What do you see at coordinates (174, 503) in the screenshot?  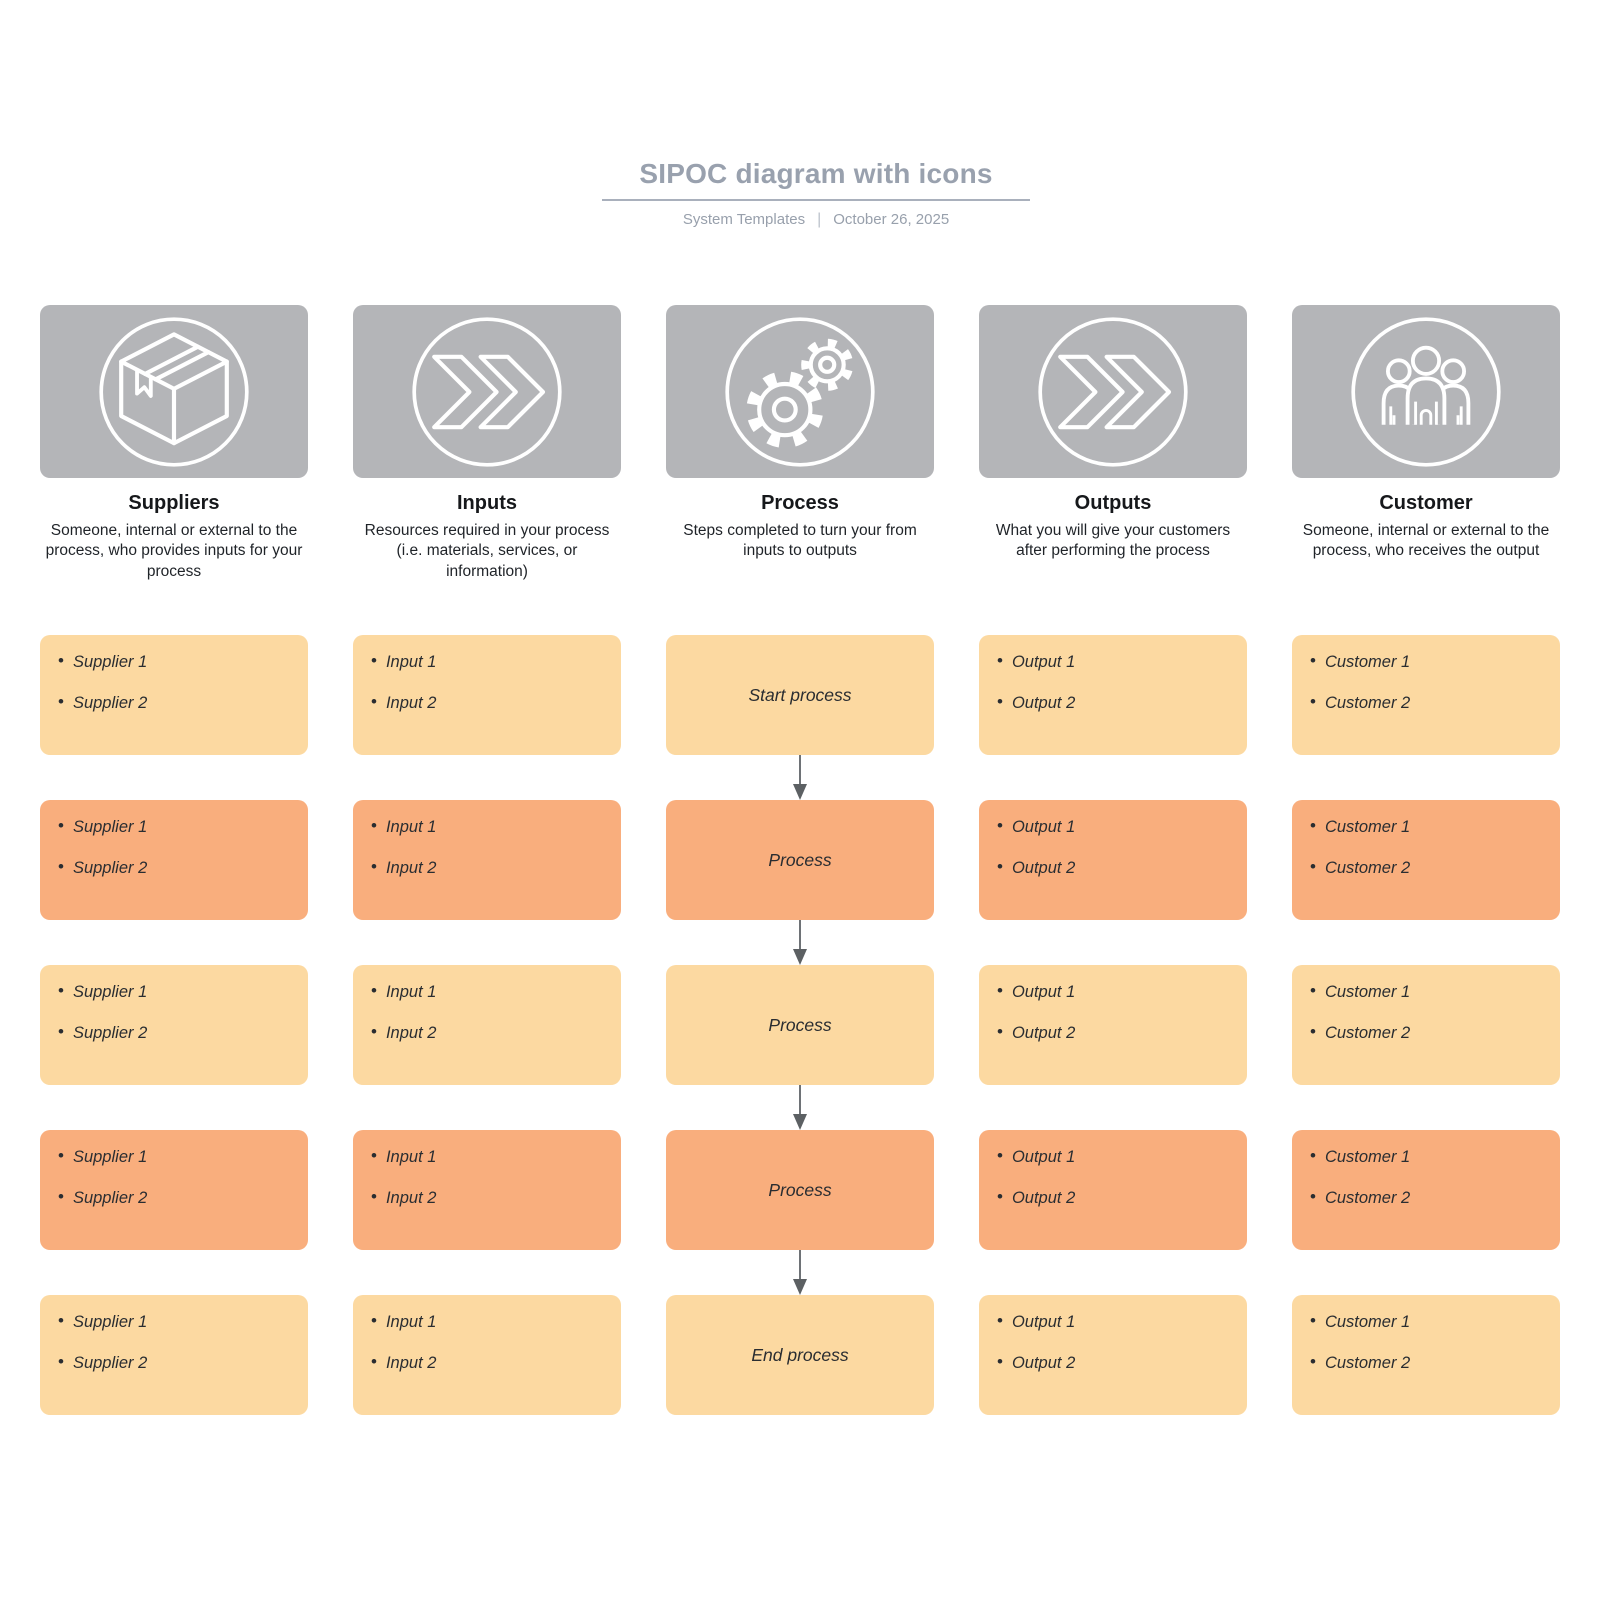 I see `column-title: Suppliers` at bounding box center [174, 503].